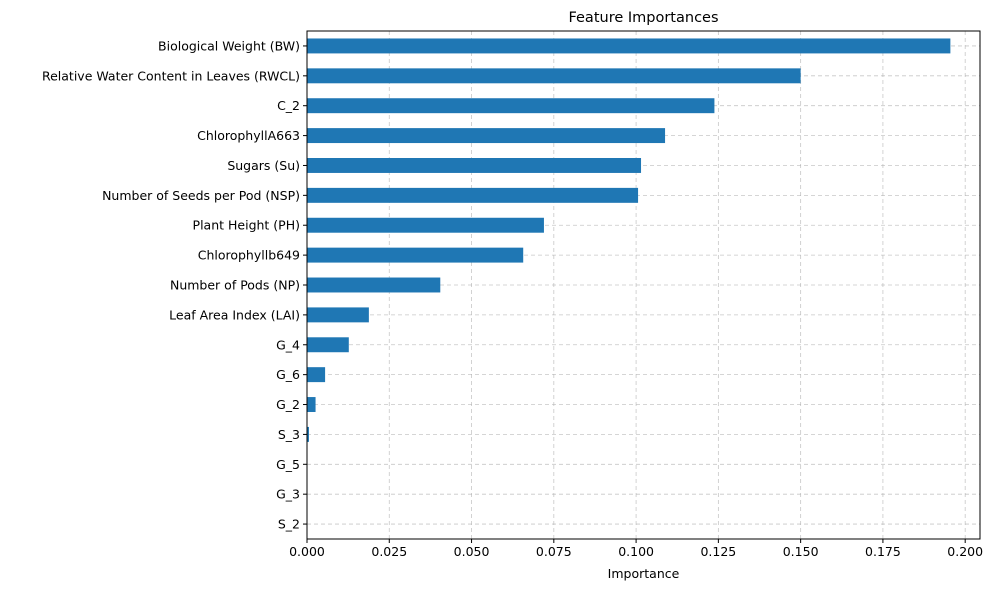  Describe the element at coordinates (234, 314) in the screenshot. I see `y-tick-label: Leaf Area Index (LAI)` at that location.